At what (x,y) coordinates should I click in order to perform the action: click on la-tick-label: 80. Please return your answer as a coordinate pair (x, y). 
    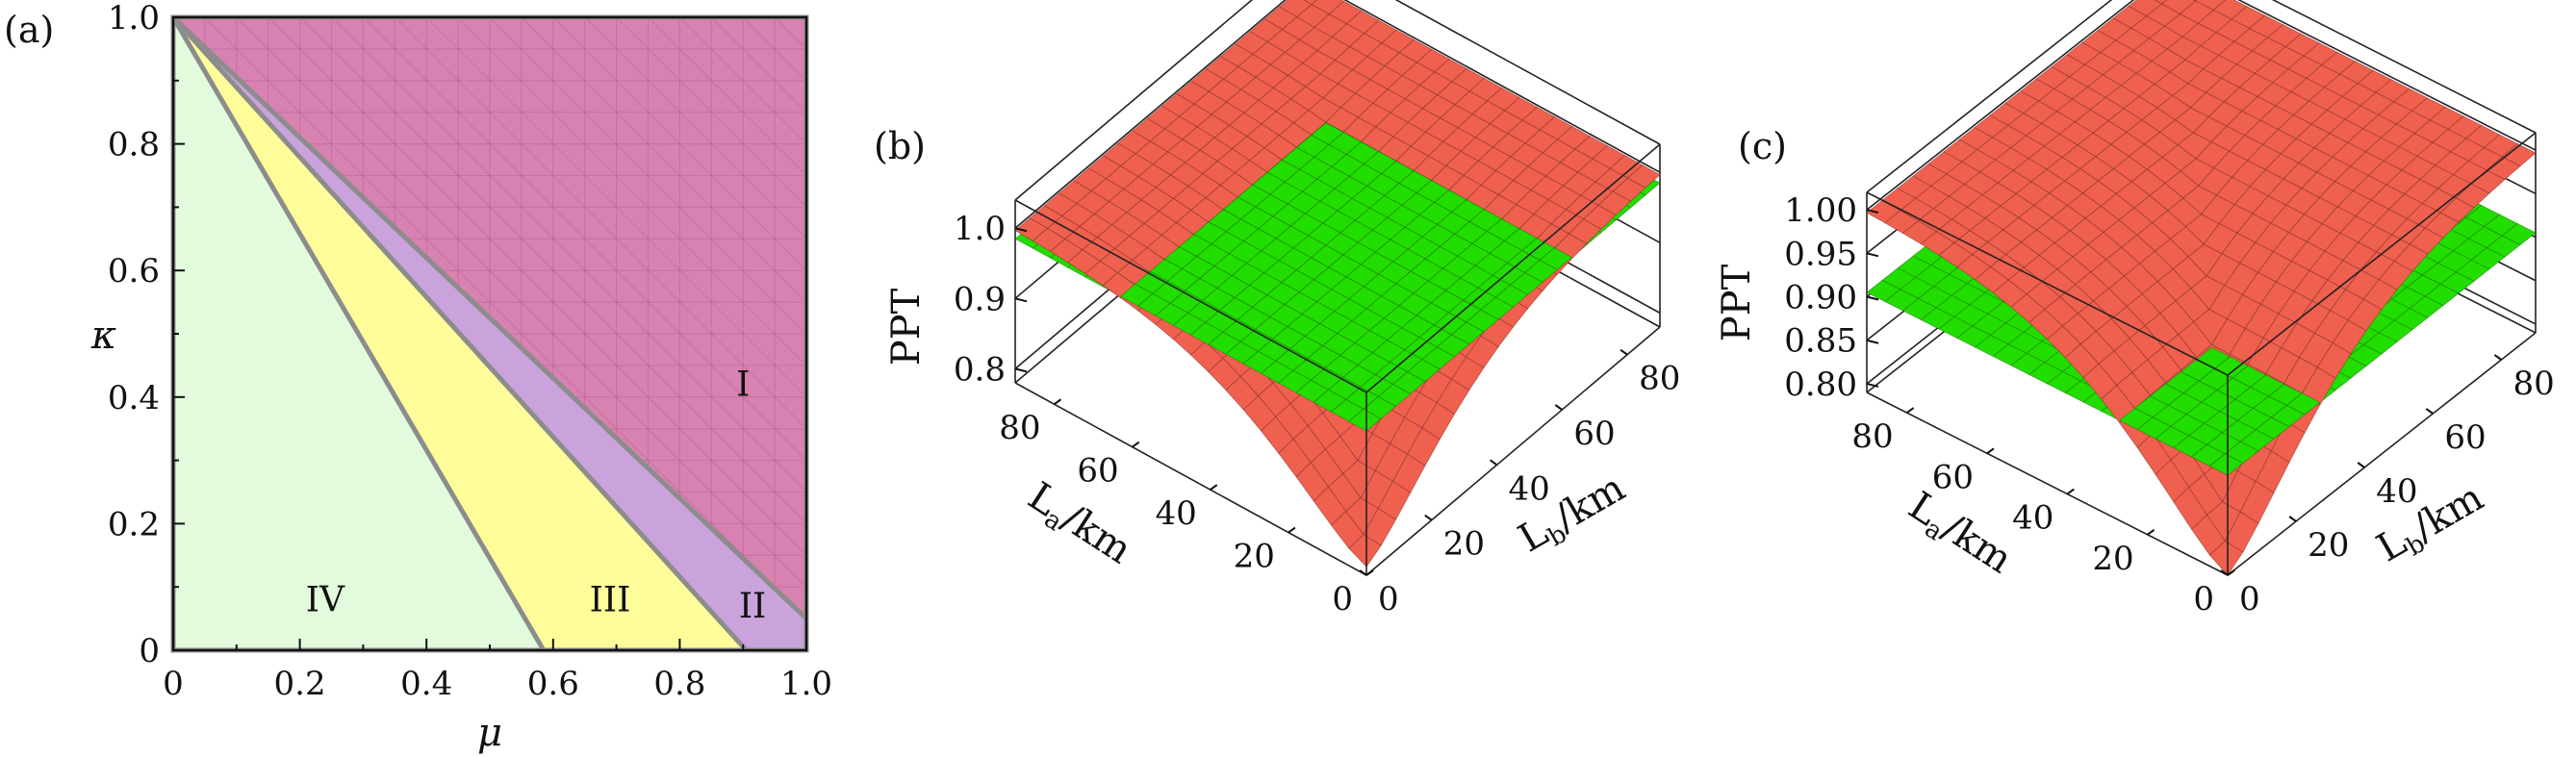
    Looking at the image, I should click on (1019, 428).